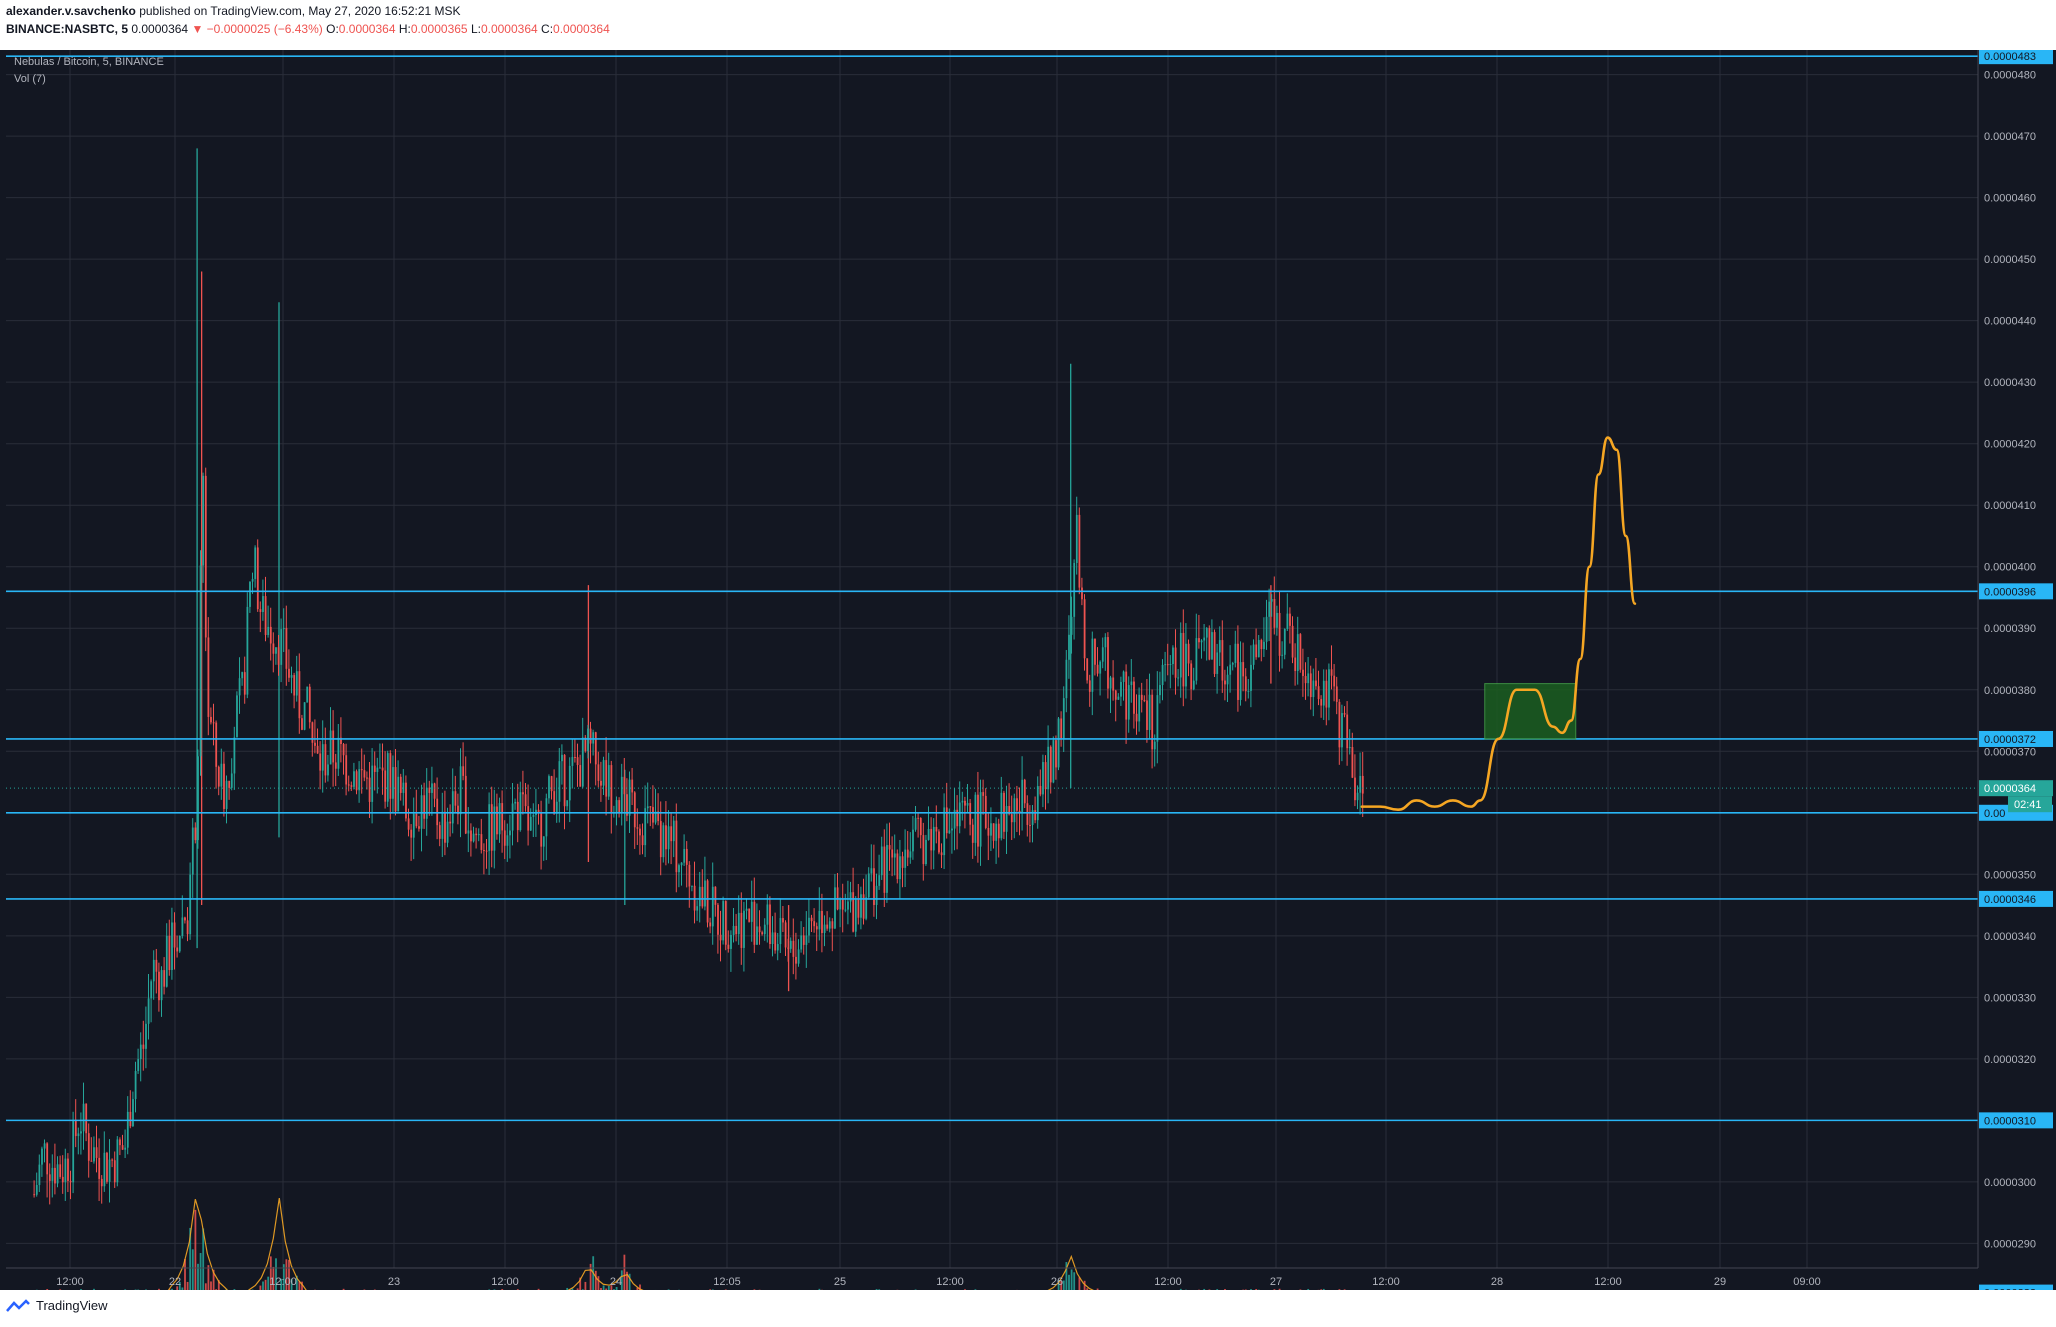 This screenshot has height=1327, width=2056. Describe the element at coordinates (2030, 804) in the screenshot. I see `countdown-bg` at that location.